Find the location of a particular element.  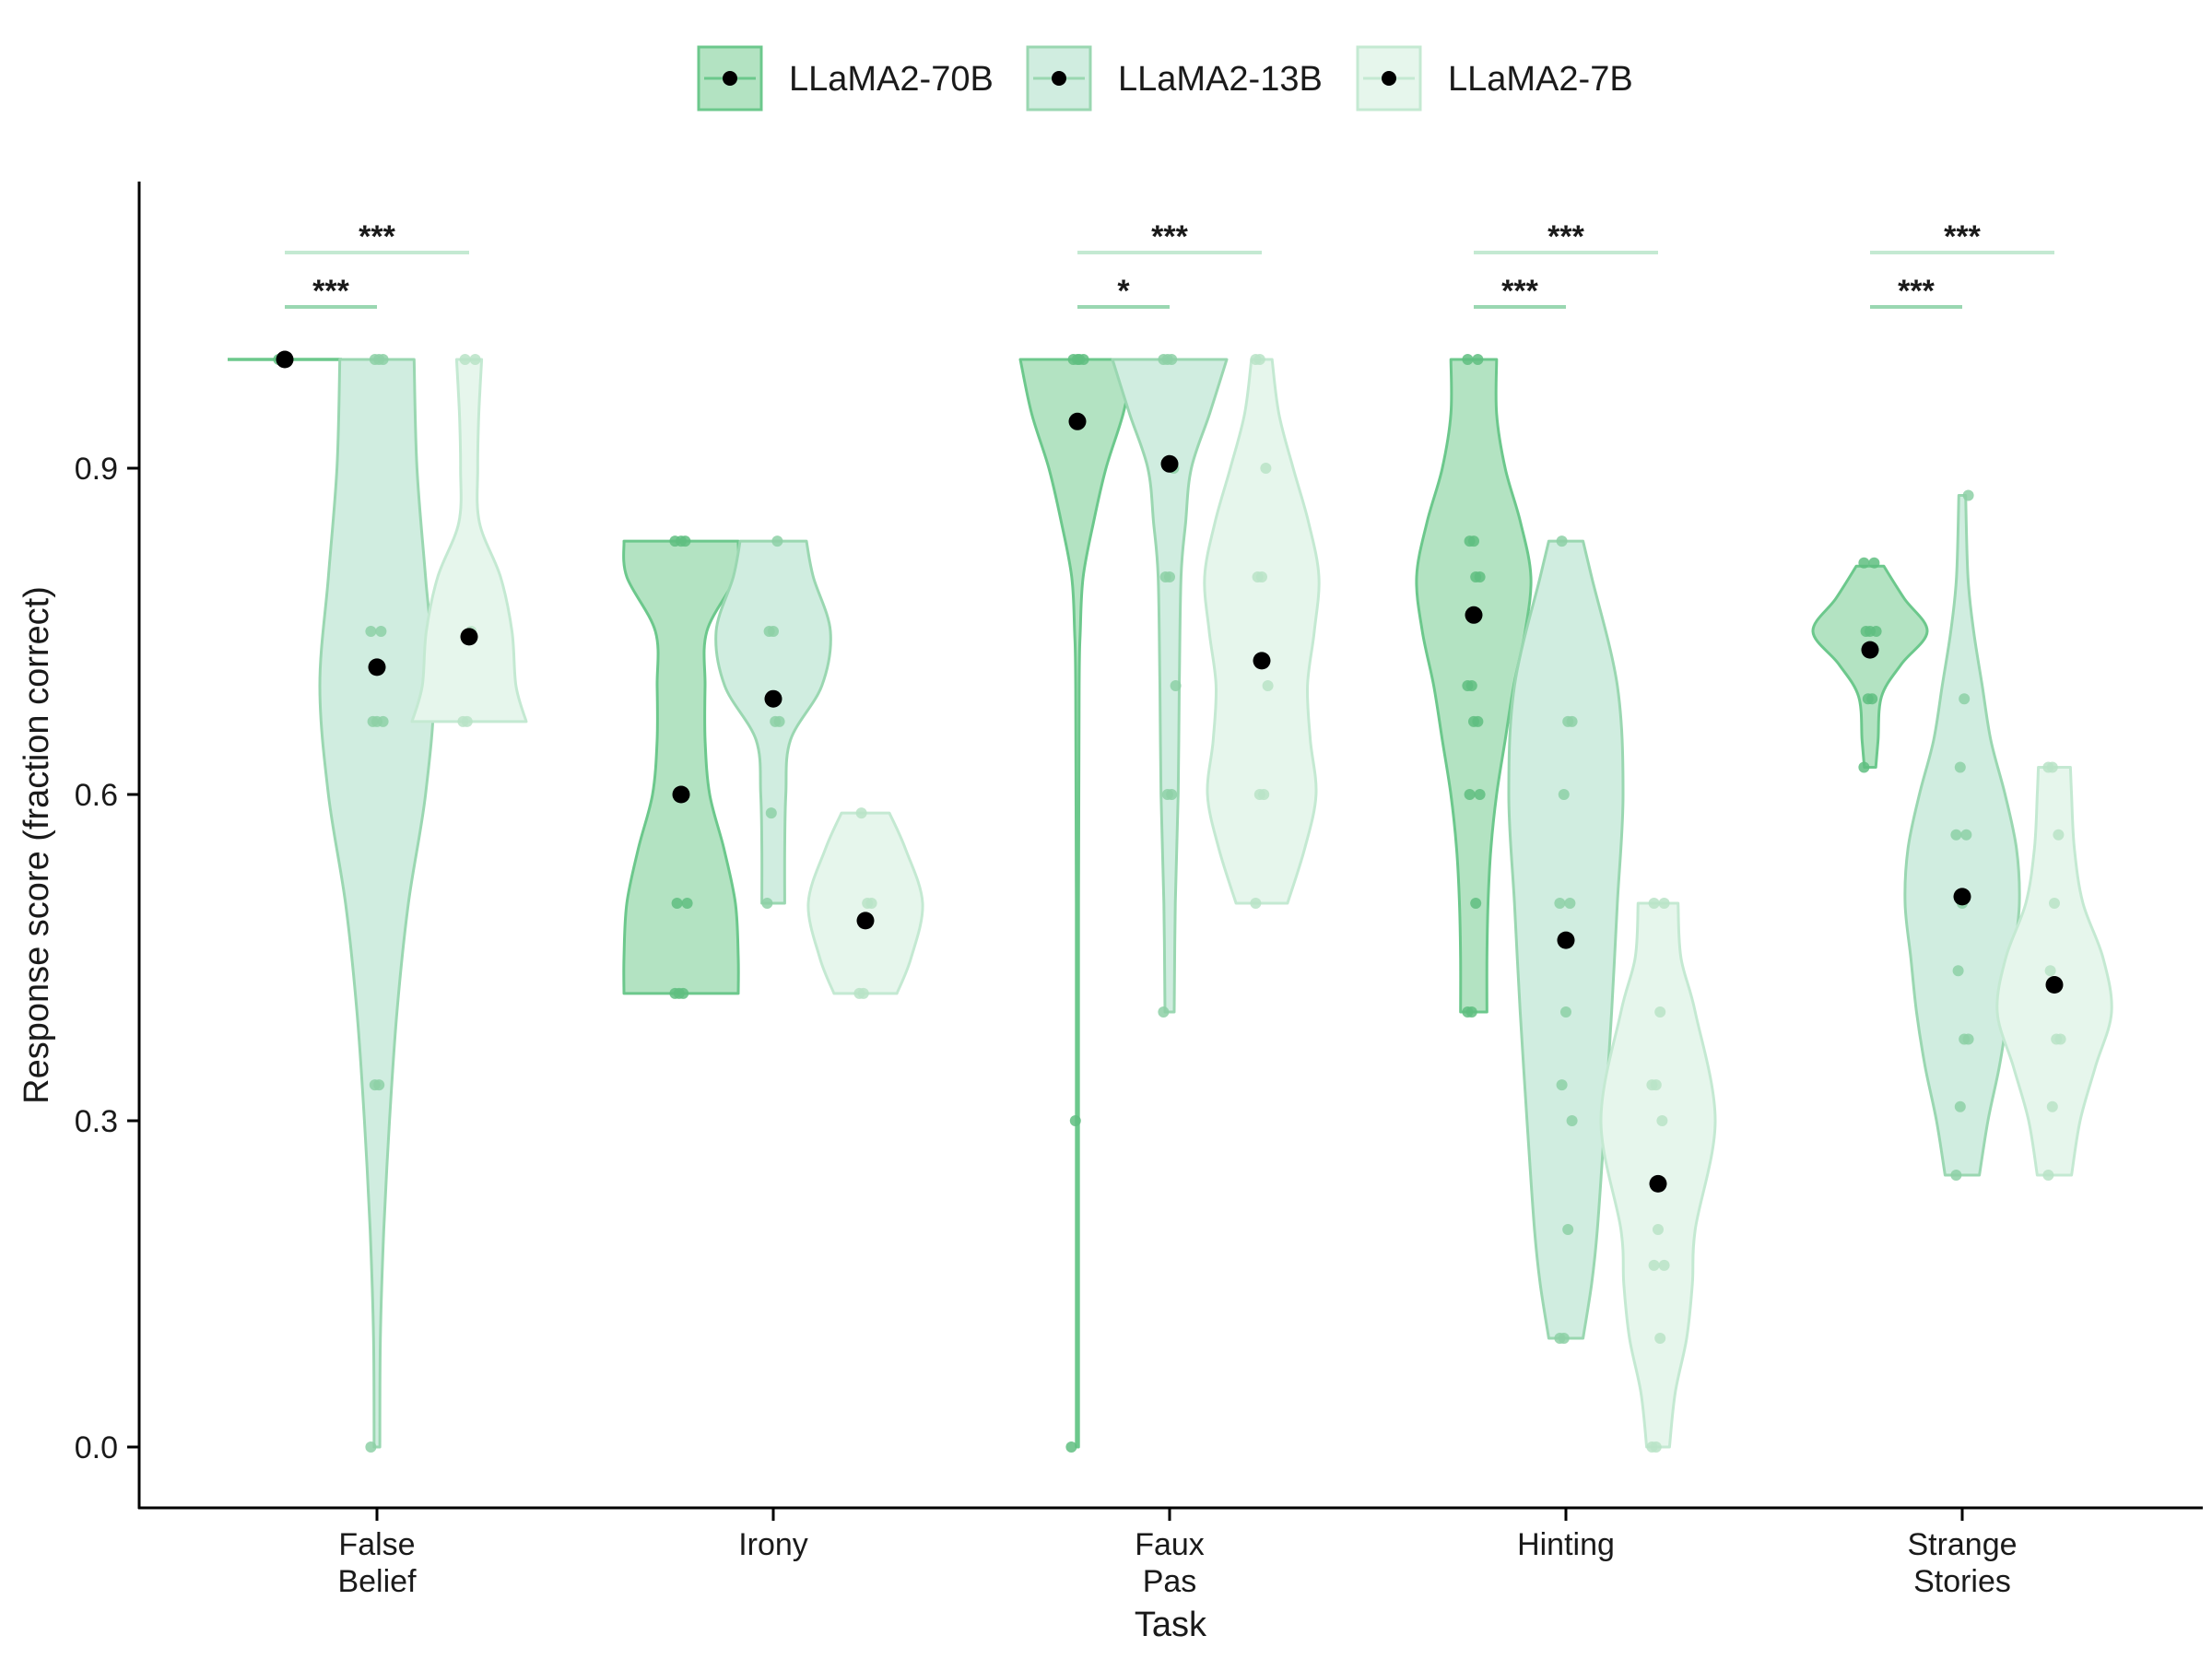

legend-label: LLaMA2-70B is located at coordinates (891, 79).